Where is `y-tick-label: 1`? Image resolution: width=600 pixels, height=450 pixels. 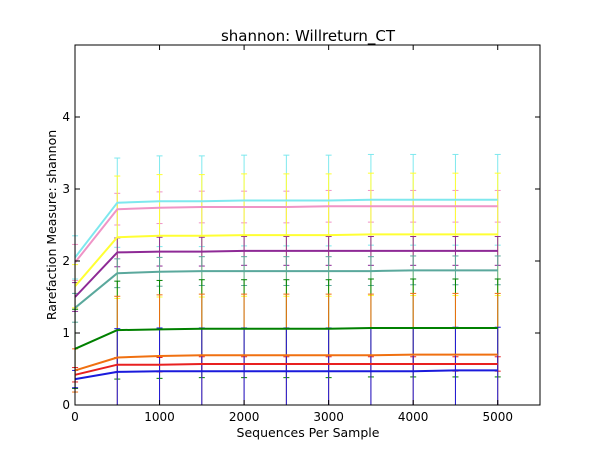 y-tick-label: 1 is located at coordinates (66, 333).